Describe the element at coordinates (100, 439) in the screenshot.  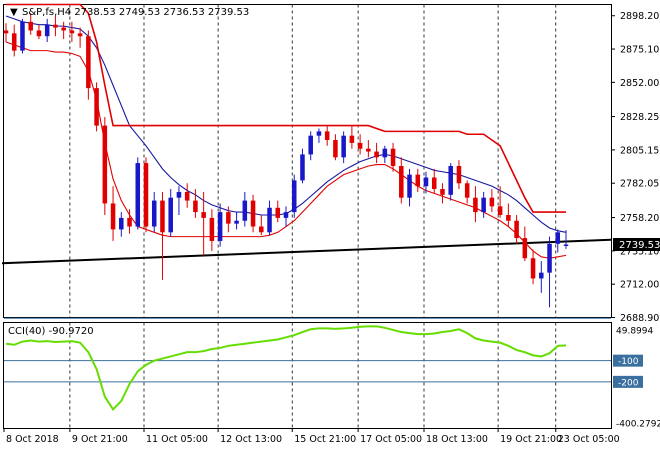
I see `time-tick-label: 9 Oct 21:00` at that location.